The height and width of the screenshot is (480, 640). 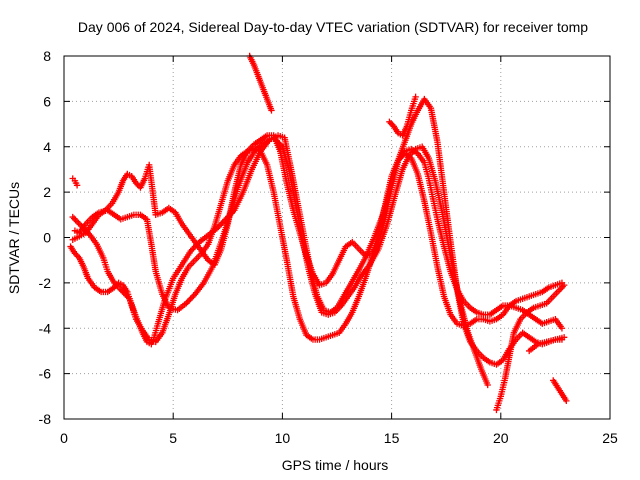 What do you see at coordinates (173, 438) in the screenshot?
I see `x-tick-label: 5` at bounding box center [173, 438].